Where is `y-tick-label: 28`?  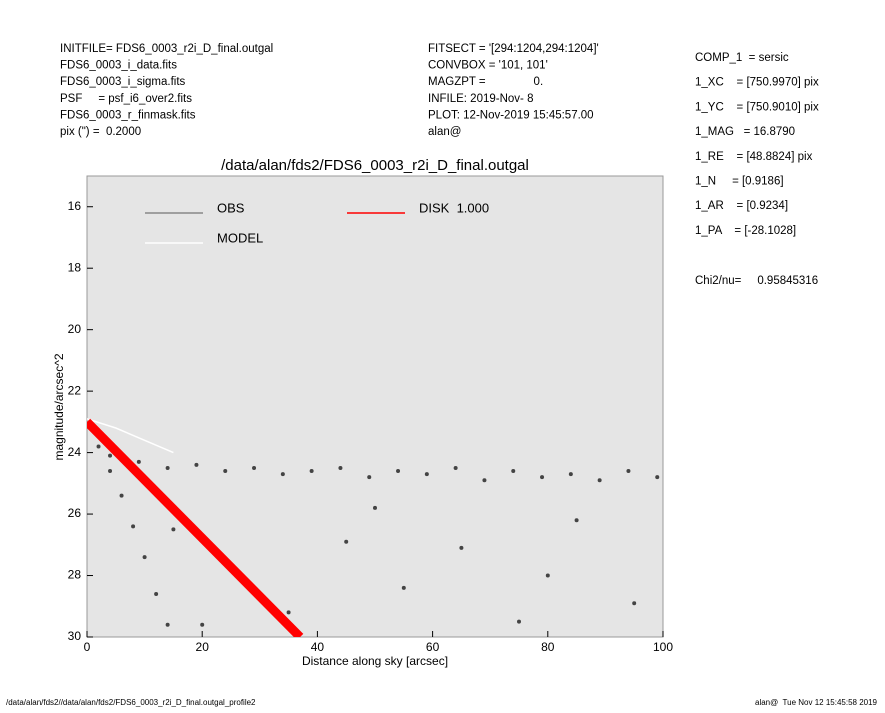 y-tick-label: 28 is located at coordinates (75, 575).